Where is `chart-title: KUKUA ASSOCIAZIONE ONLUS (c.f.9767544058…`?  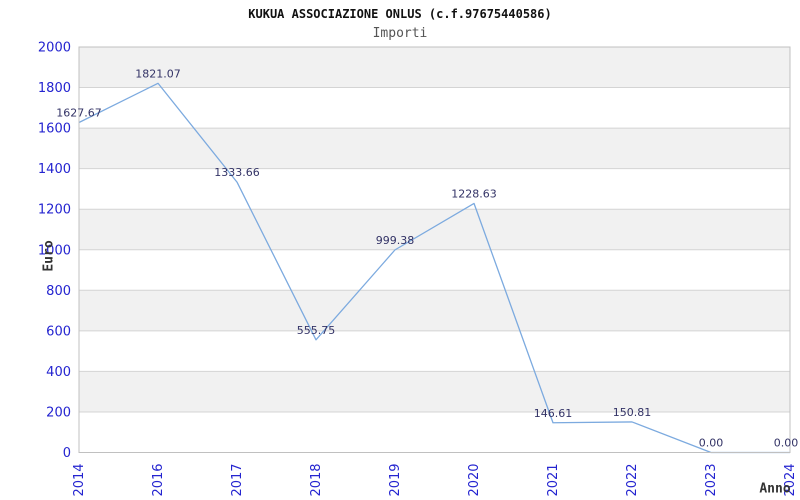
chart-title: KUKUA ASSOCIAZIONE ONLUS (c.f.9767544058… is located at coordinates (400, 14).